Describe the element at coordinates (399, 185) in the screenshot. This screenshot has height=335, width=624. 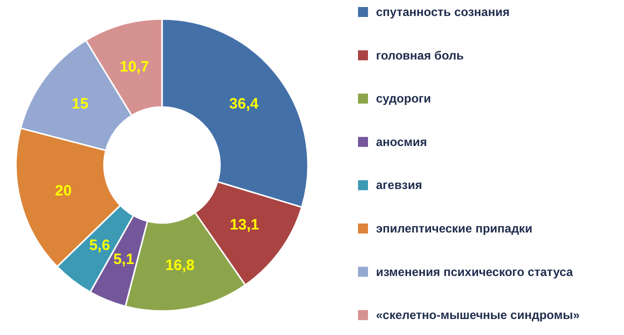
I see `legend-label: агевзия` at that location.